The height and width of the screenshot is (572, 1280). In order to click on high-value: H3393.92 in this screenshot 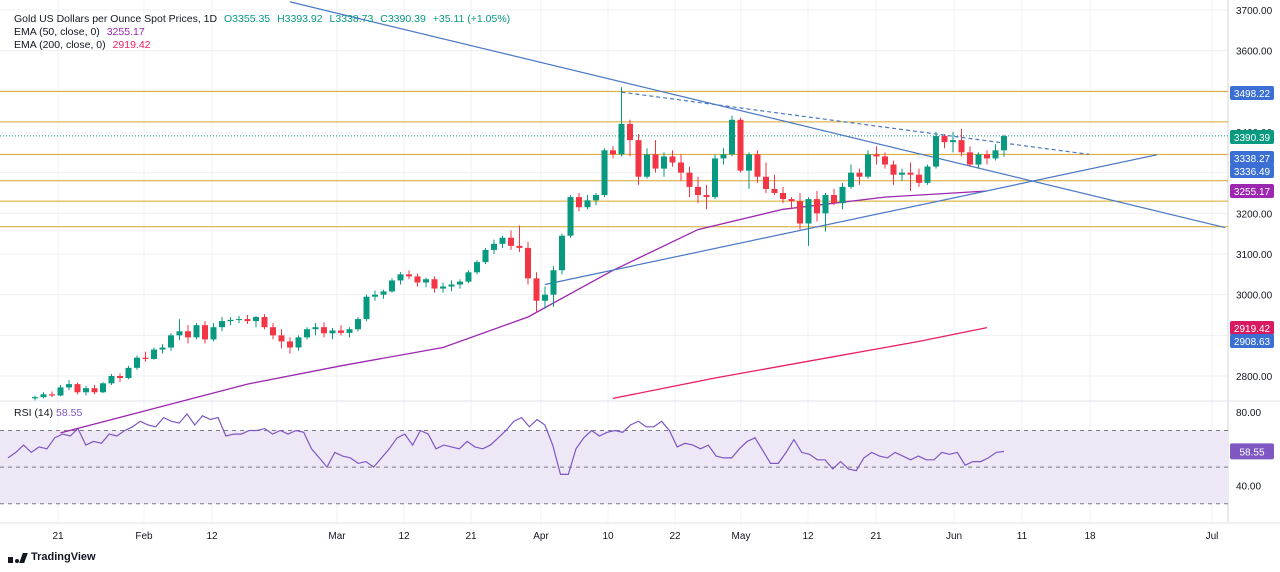, I will do `click(300, 19)`.